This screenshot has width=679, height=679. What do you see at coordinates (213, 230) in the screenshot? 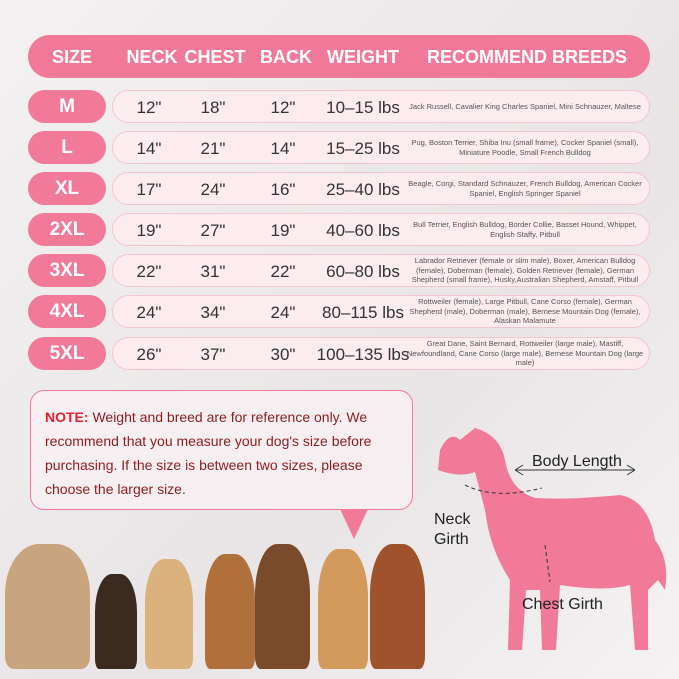
I see `chest-value: 27"` at bounding box center [213, 230].